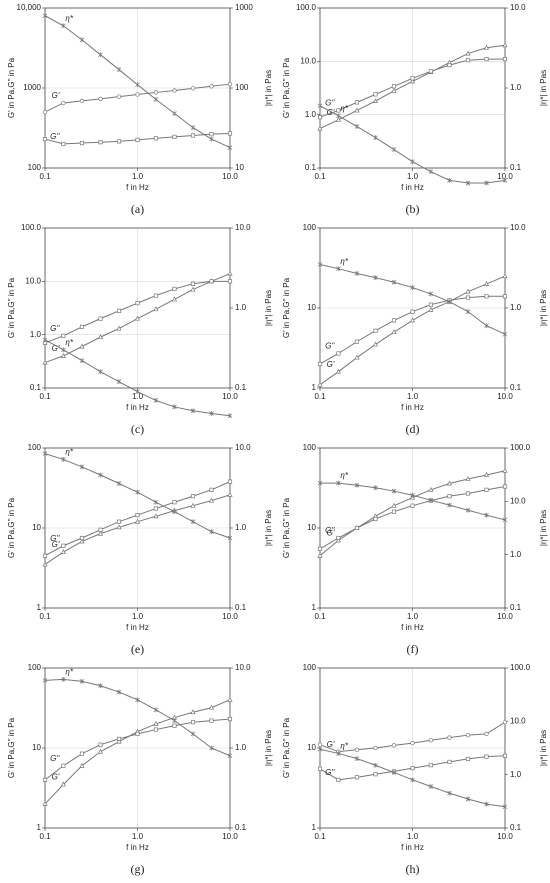 The image size is (550, 883). Describe the element at coordinates (268, 308) in the screenshot. I see `y2-axis-label: |η*| in Pas` at that location.